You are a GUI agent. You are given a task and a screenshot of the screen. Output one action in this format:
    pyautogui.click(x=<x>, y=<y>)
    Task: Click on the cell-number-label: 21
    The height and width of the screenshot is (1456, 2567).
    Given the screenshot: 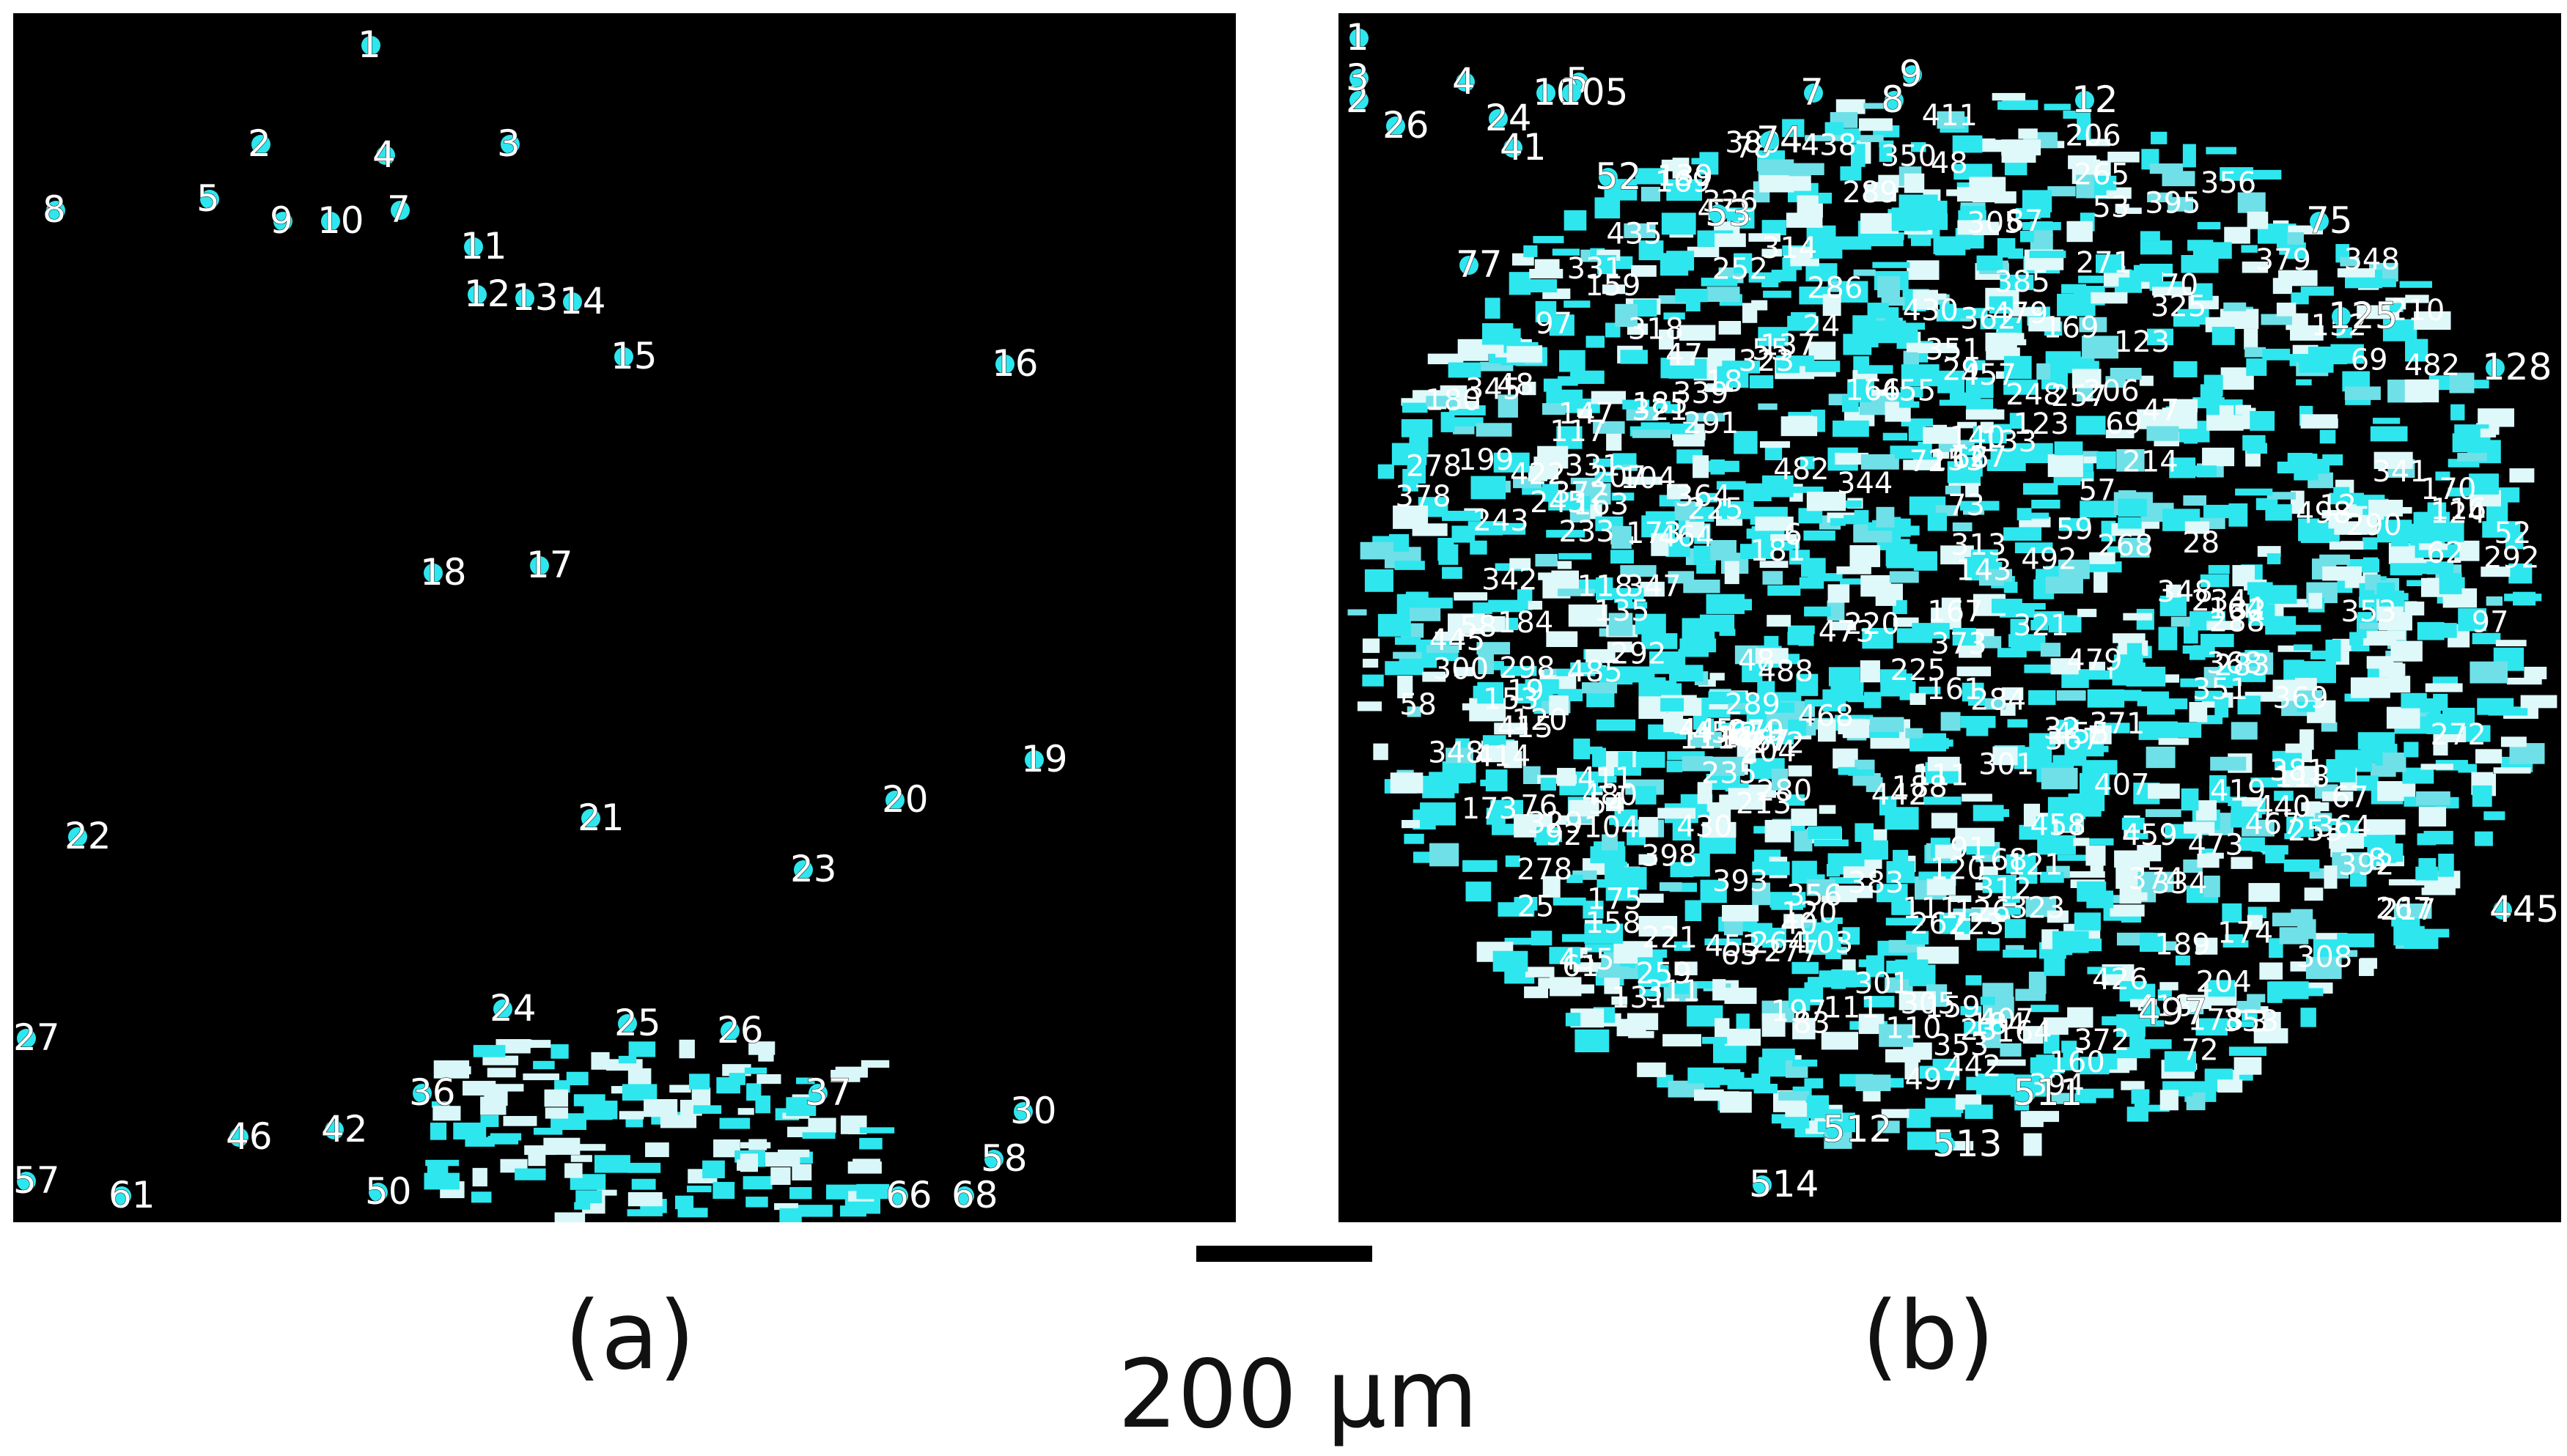 What is the action you would take?
    pyautogui.click(x=601, y=818)
    